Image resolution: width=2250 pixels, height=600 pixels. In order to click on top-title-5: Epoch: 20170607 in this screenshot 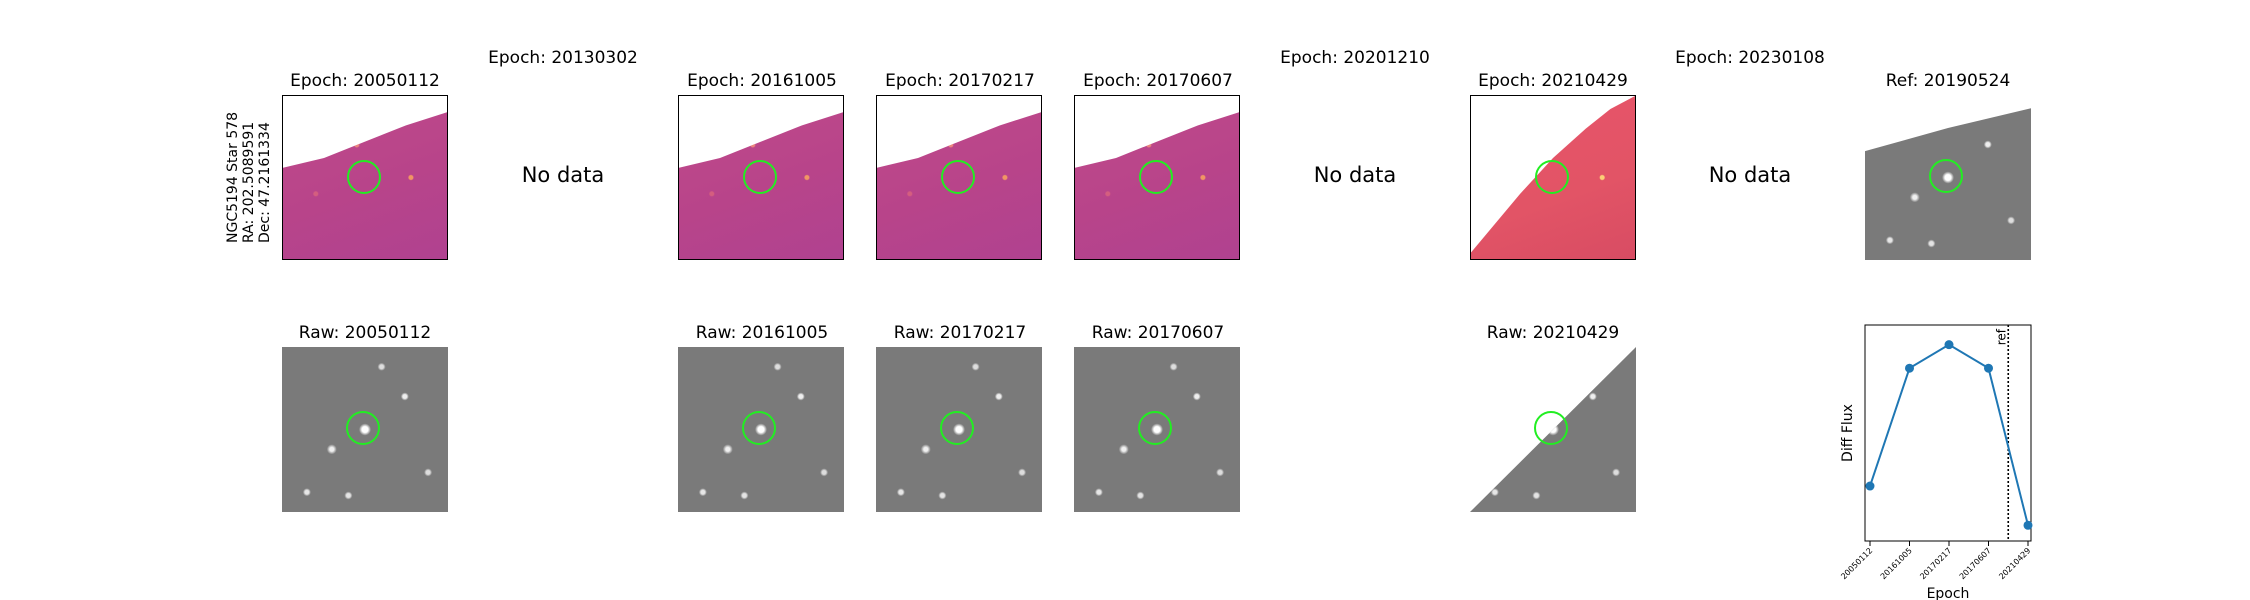, I will do `click(1158, 81)`.